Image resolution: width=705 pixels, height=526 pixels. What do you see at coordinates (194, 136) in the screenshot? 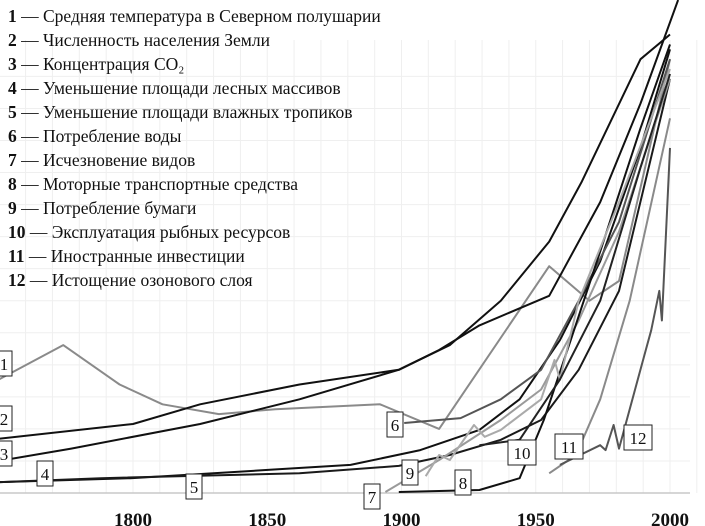
I see `legend-item: 6 — Потребление воды` at bounding box center [194, 136].